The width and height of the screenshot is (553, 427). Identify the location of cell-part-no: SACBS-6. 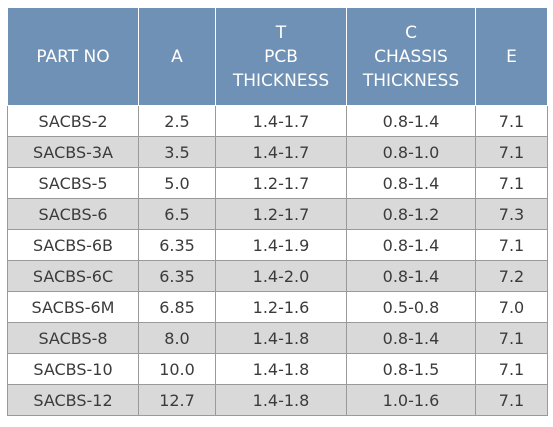
(73, 214).